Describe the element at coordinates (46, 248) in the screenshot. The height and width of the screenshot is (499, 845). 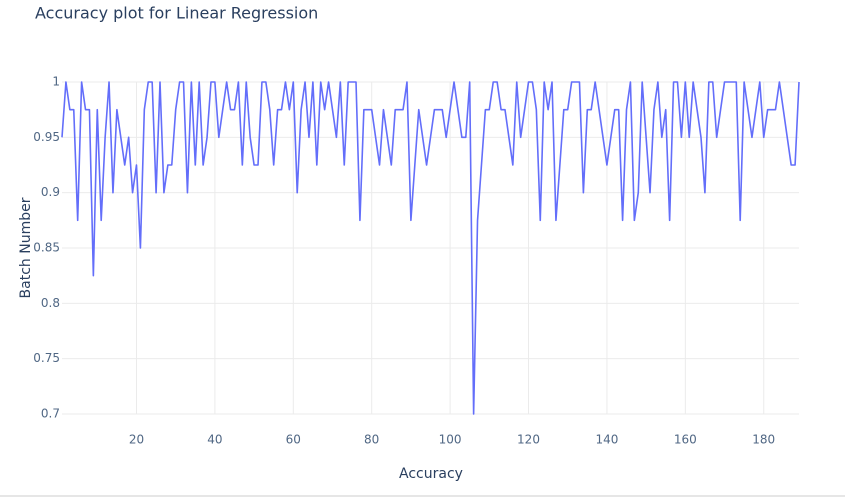
I see `y-tick-label: 0.85` at that location.